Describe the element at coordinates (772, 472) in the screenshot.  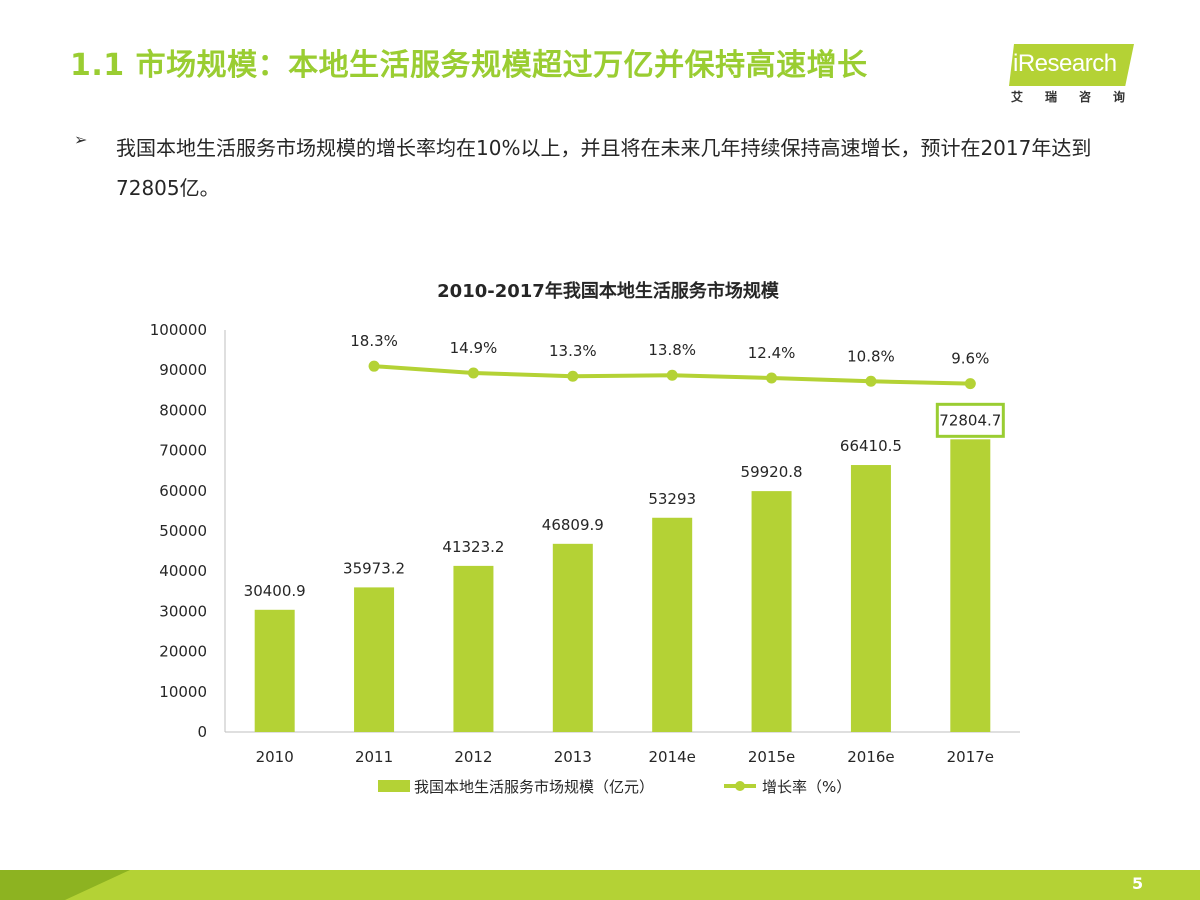
I see `bar-data-label: 59920.8` at that location.